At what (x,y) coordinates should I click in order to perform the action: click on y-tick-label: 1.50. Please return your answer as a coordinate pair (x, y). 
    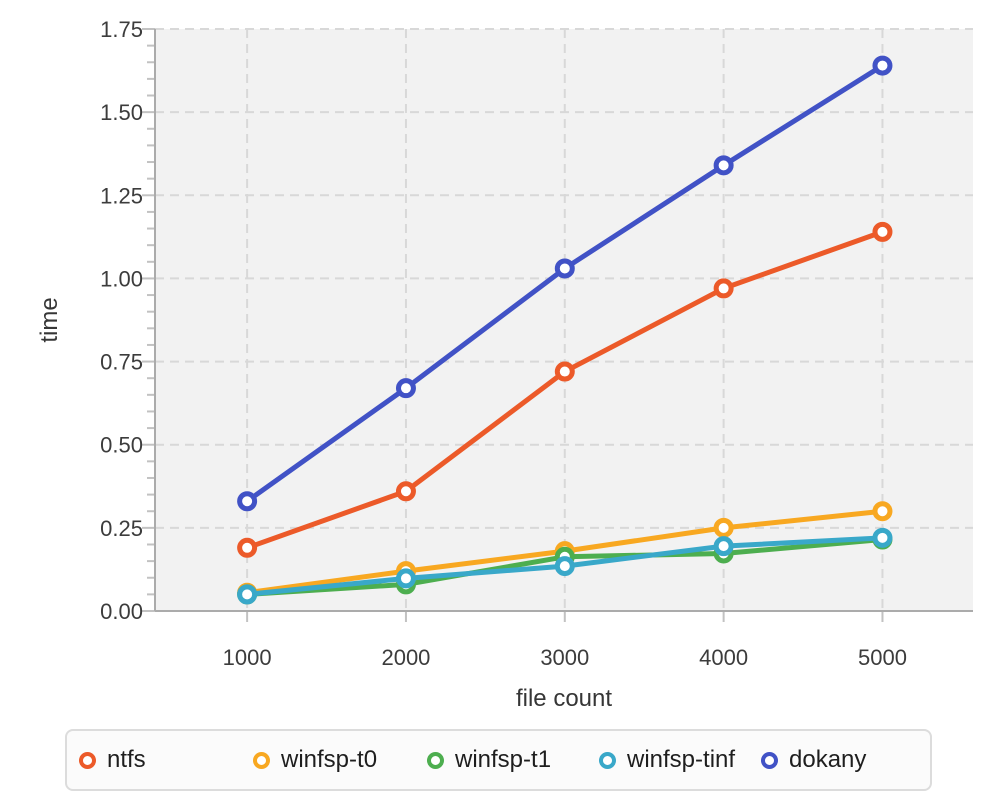
    Looking at the image, I should click on (121, 112).